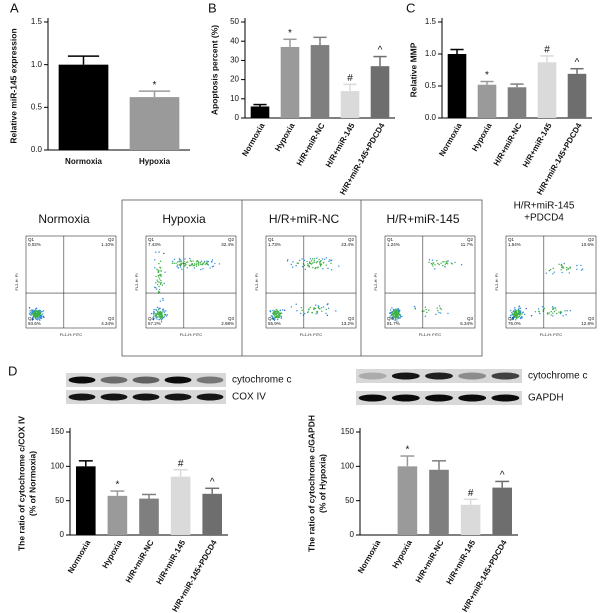 Image resolution: width=605 pixels, height=613 pixels. Describe the element at coordinates (212, 7) in the screenshot. I see `panel-letter: B` at that location.